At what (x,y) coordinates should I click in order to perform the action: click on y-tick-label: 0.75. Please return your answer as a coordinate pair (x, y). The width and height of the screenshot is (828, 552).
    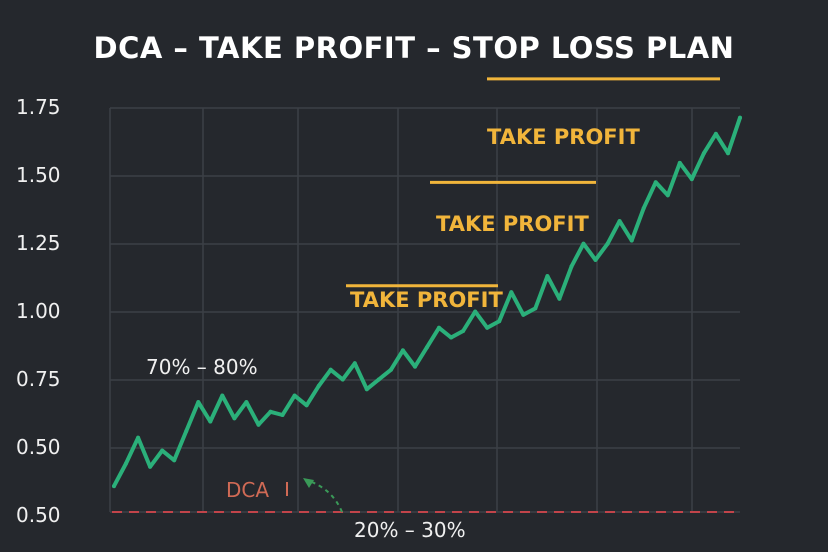
    Looking at the image, I should click on (38, 379).